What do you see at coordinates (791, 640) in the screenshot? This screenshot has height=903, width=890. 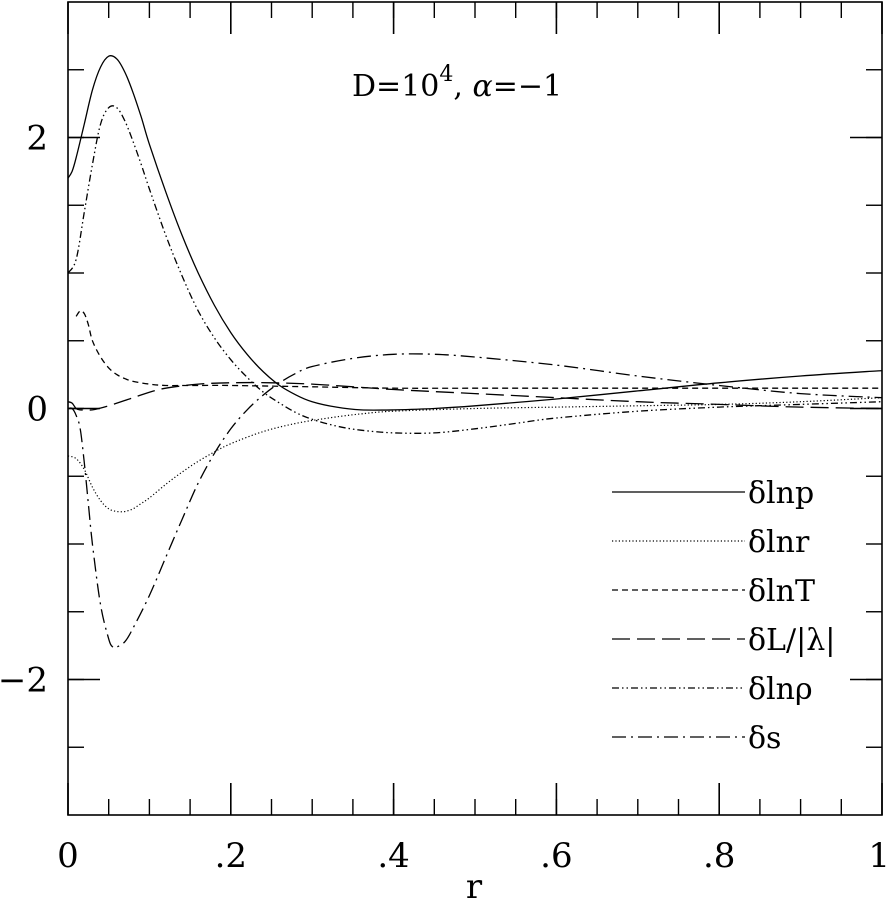 I see `legend-label-3: δL/|λ|` at bounding box center [791, 640].